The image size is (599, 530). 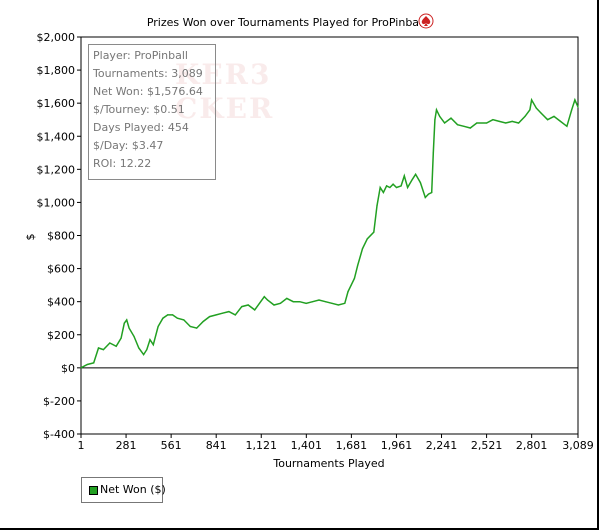 I want to click on y-tick-label: $1,600, so click(x=56, y=103).